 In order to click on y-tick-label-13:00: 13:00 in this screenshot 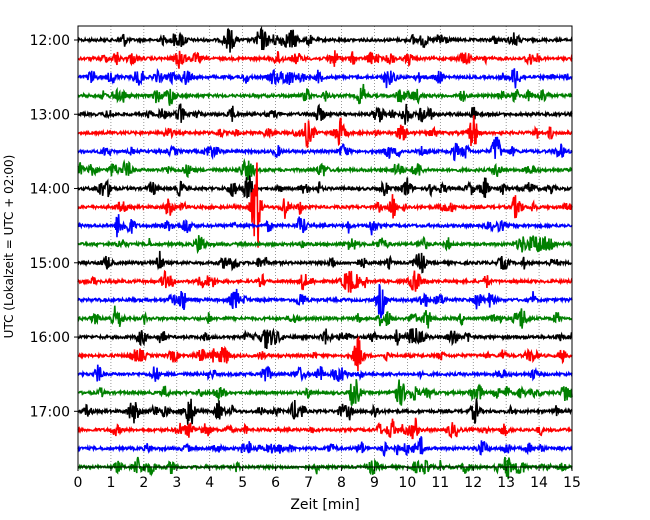, I will do `click(50, 115)`.